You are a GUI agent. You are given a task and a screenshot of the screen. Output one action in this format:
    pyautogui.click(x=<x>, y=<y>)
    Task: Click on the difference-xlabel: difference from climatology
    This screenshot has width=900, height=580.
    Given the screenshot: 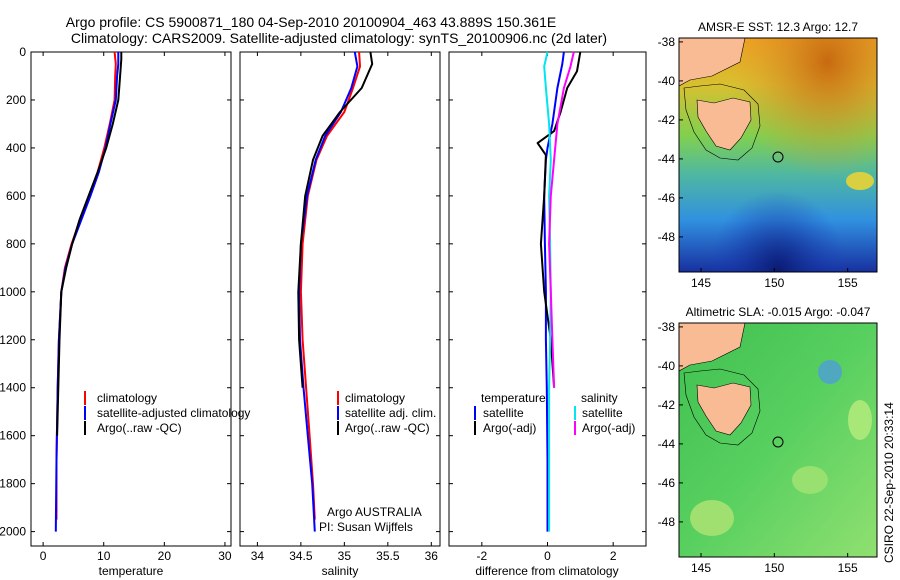 What is the action you would take?
    pyautogui.click(x=546, y=571)
    